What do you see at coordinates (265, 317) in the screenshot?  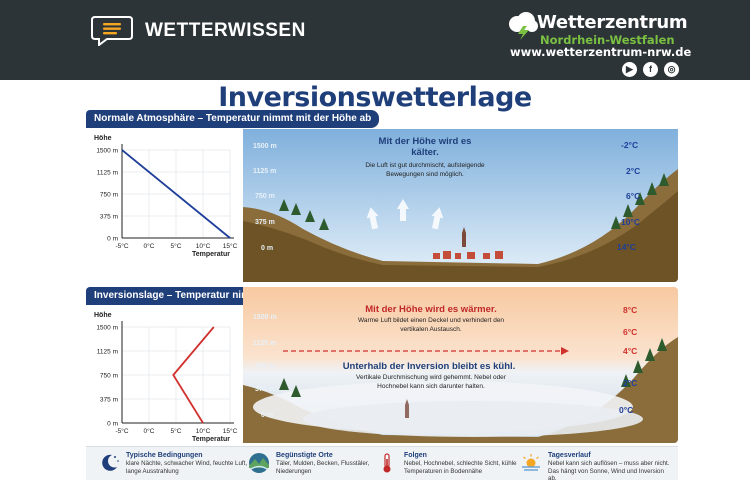 I see `inversion-height-1500: 1500 m` at bounding box center [265, 317].